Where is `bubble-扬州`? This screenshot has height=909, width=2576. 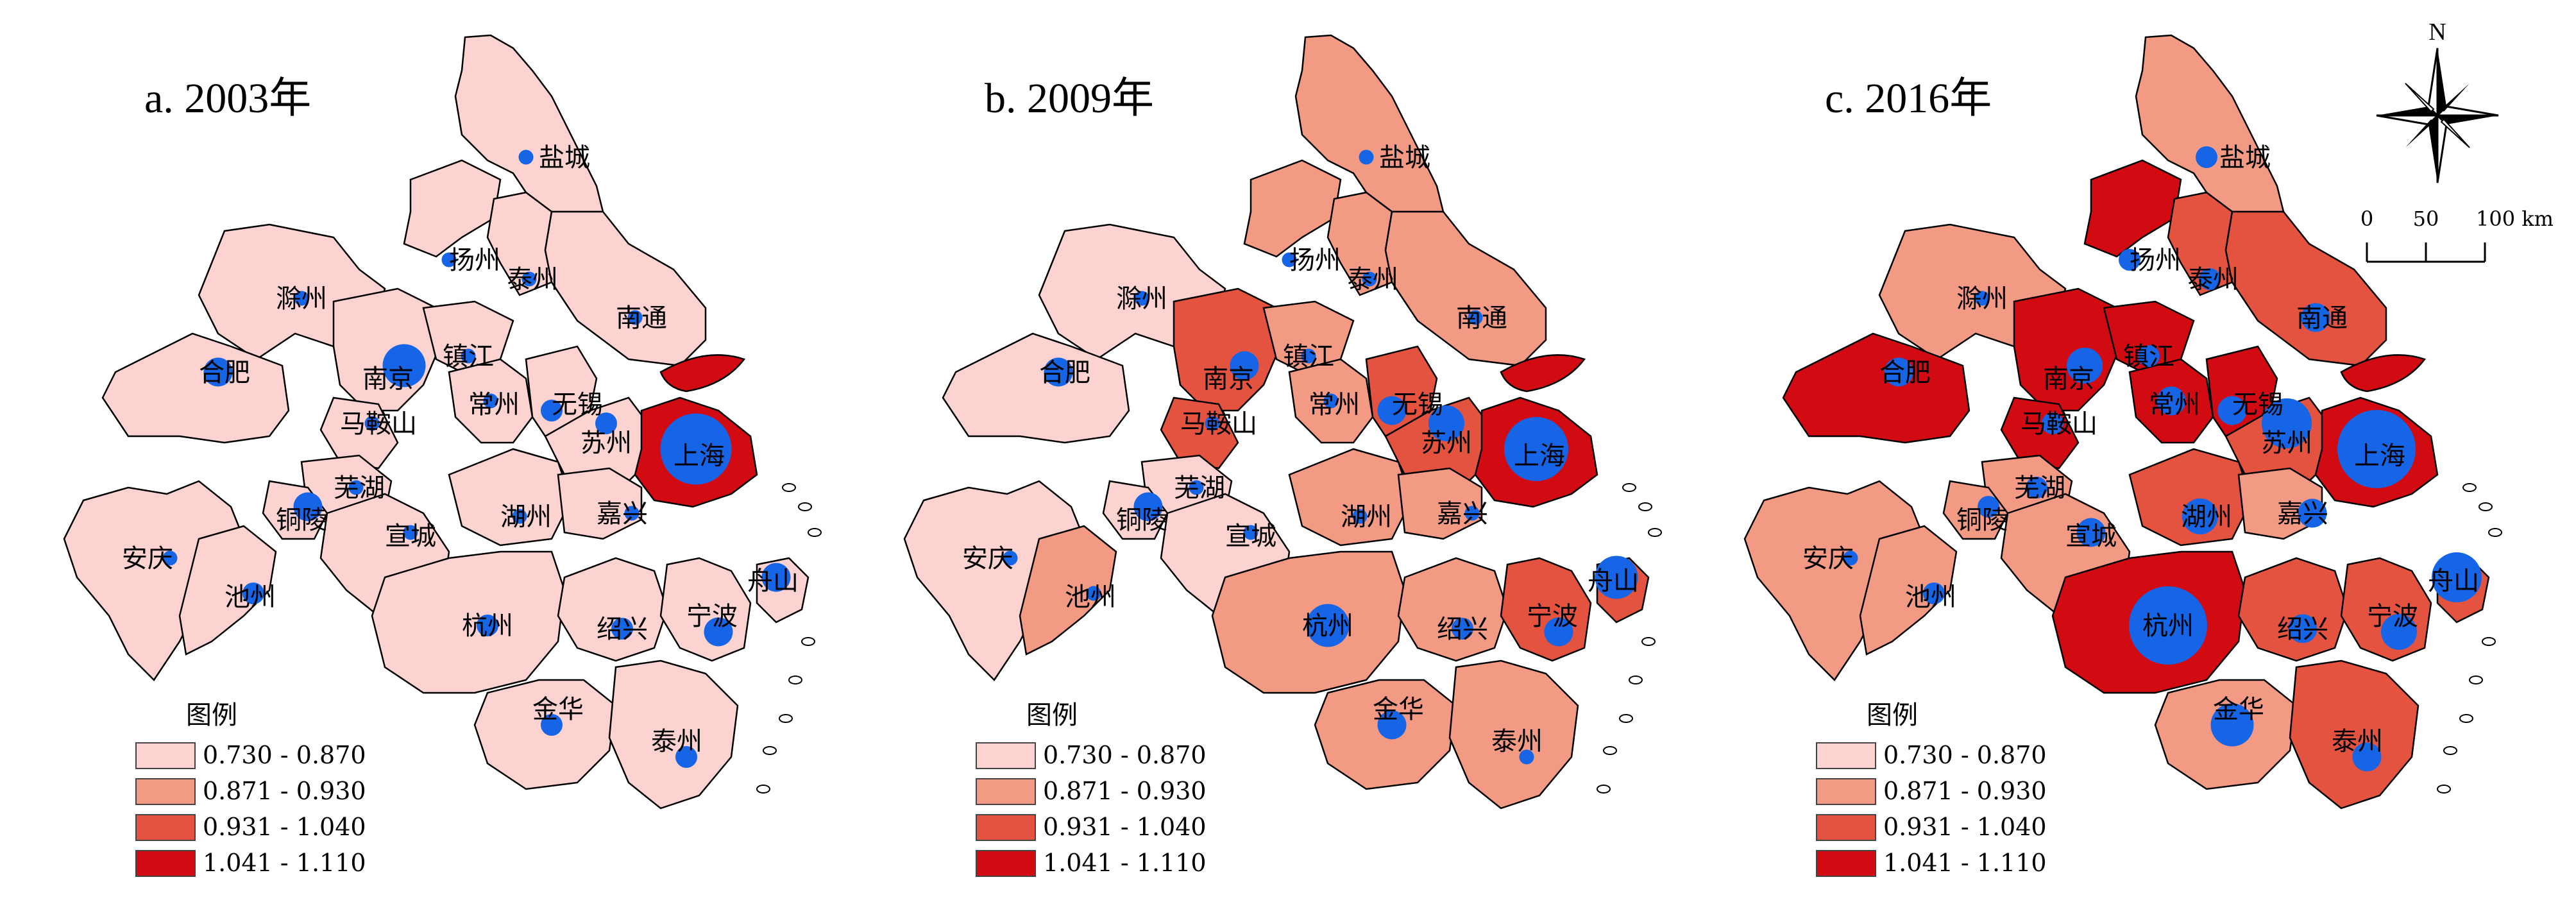
bubble-扬州 is located at coordinates (449, 260).